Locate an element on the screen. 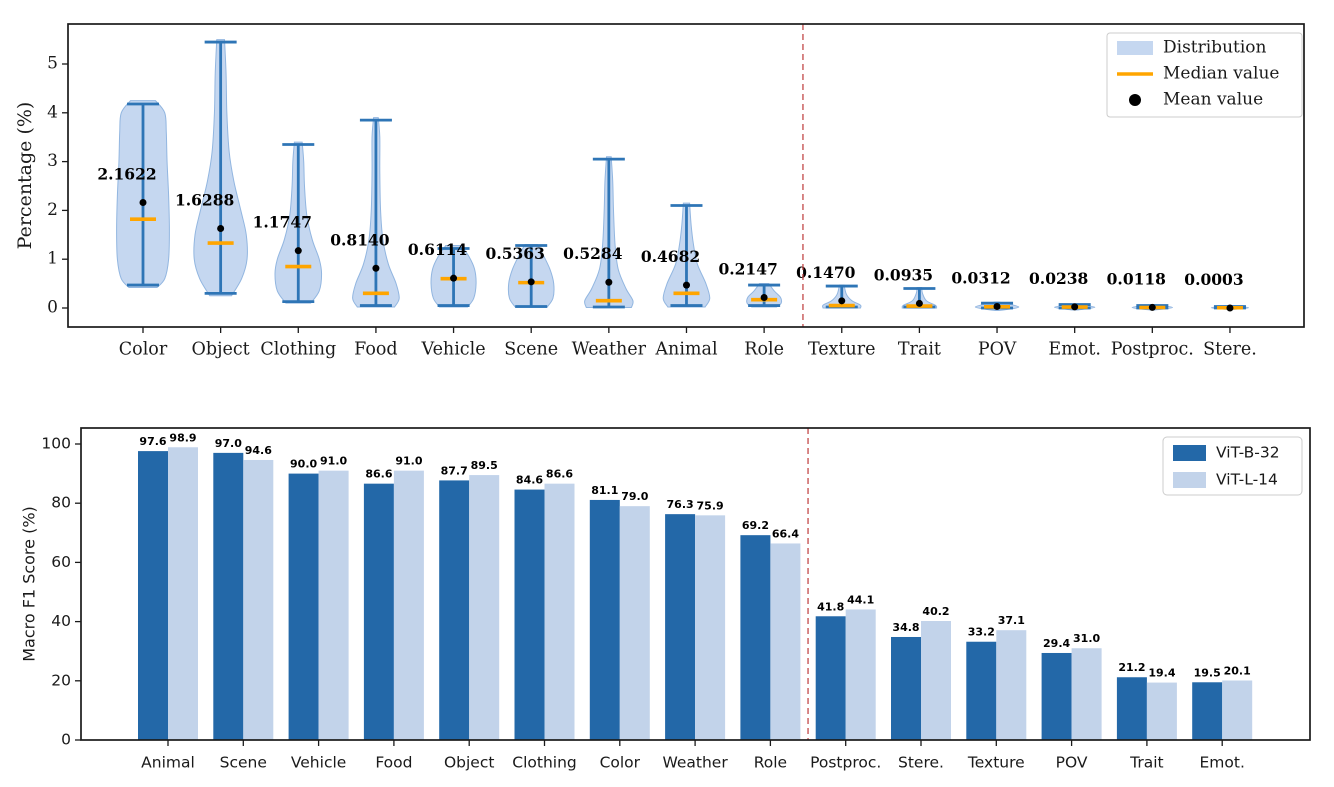  bar-value-label: 79.0 is located at coordinates (634, 496).